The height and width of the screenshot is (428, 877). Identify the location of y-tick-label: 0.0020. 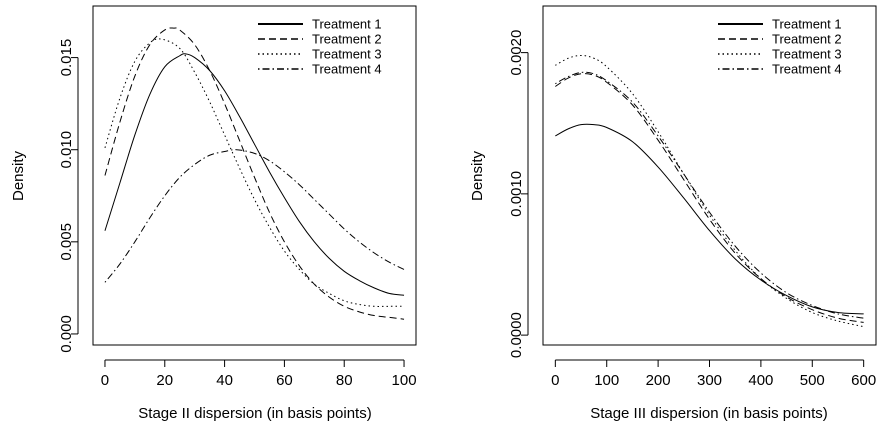
(516, 53).